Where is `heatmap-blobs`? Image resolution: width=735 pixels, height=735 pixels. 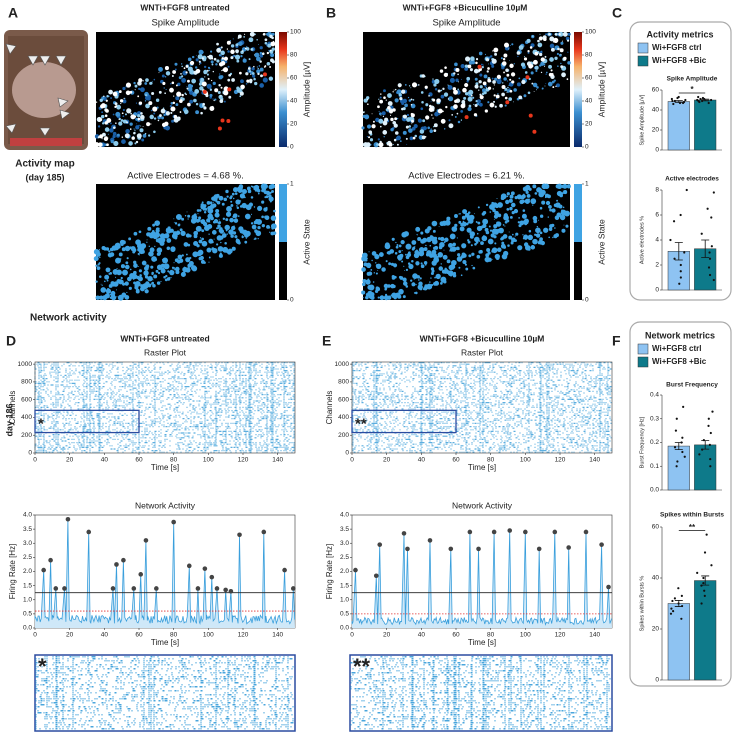 heatmap-blobs is located at coordinates (466, 89).